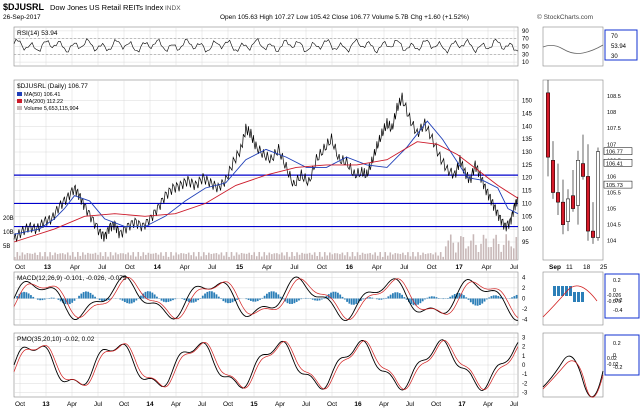 The width and height of the screenshot is (640, 415). I want to click on pmo-inset-callout: -0.02, so click(613, 365).